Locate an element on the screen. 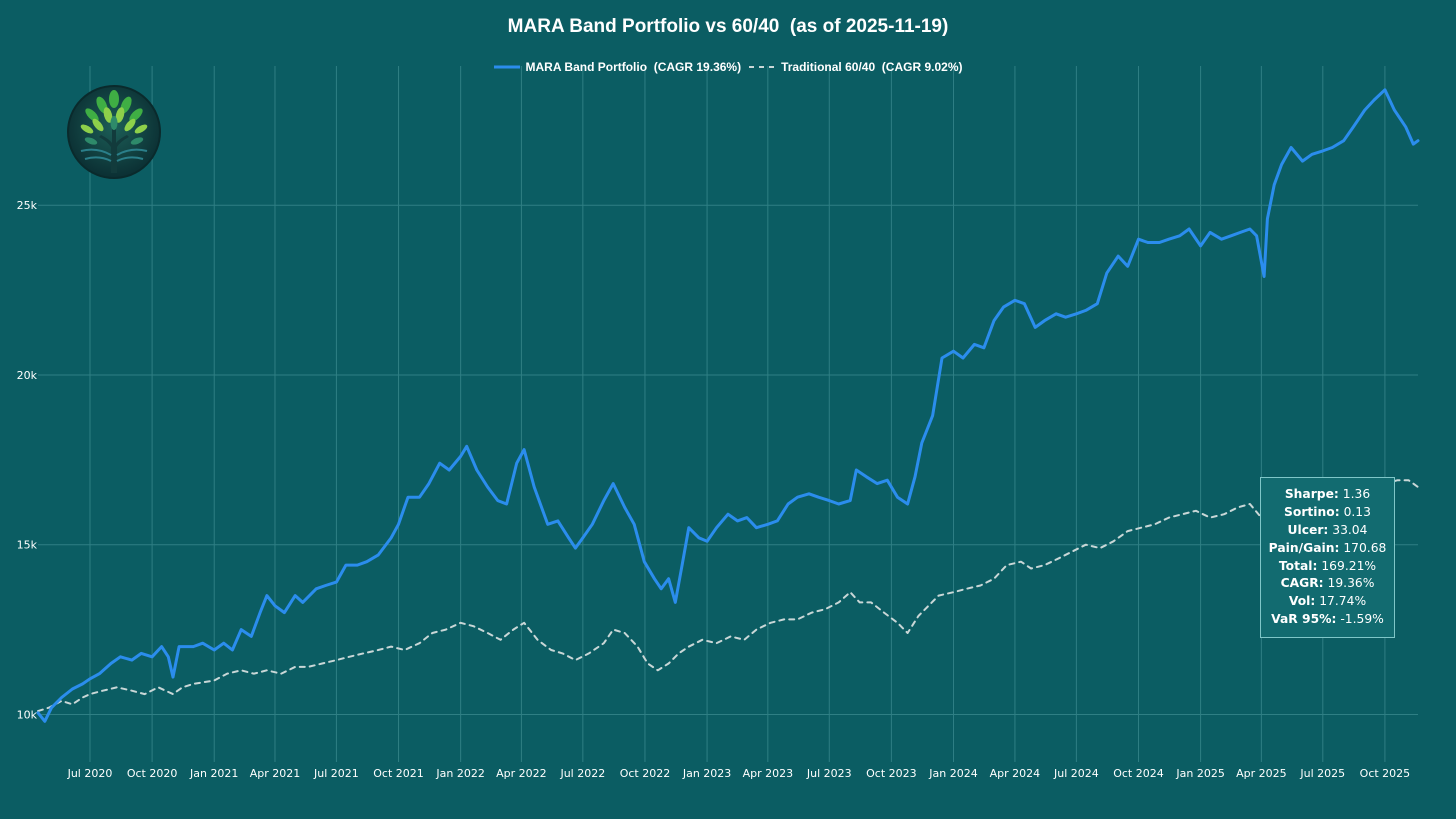 This screenshot has width=1456, height=819. x-tick-label: Jan 2024 is located at coordinates (952, 773).